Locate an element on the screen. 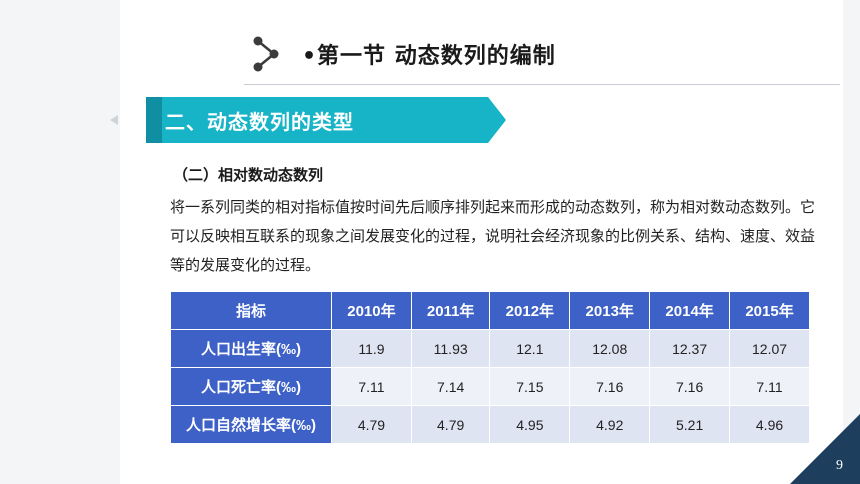 The height and width of the screenshot is (484, 860). section-title: 二、动态数列的类型 is located at coordinates (259, 122).